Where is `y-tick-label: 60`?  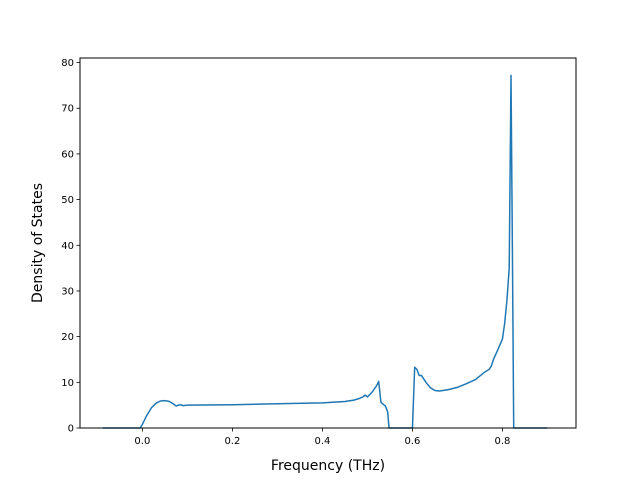
y-tick-label: 60 is located at coordinates (67, 154).